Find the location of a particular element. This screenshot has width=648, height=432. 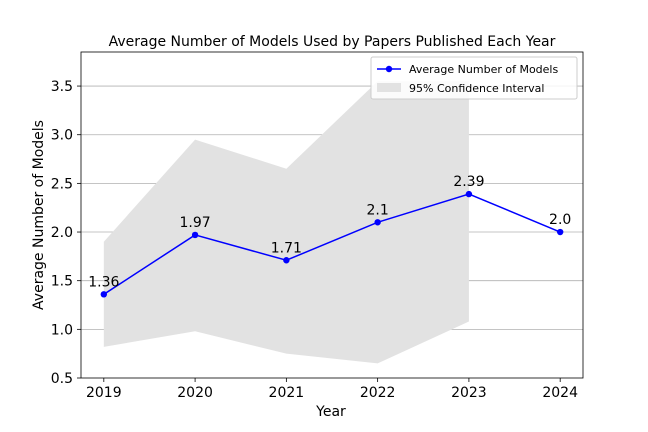

data-label: 2.39 is located at coordinates (468, 182).